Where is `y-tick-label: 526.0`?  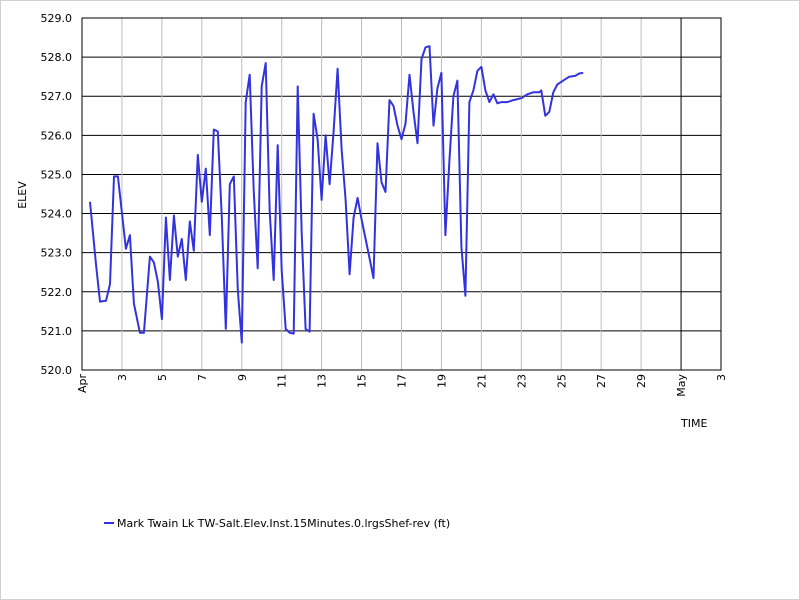 y-tick-label: 526.0 is located at coordinates (57, 135).